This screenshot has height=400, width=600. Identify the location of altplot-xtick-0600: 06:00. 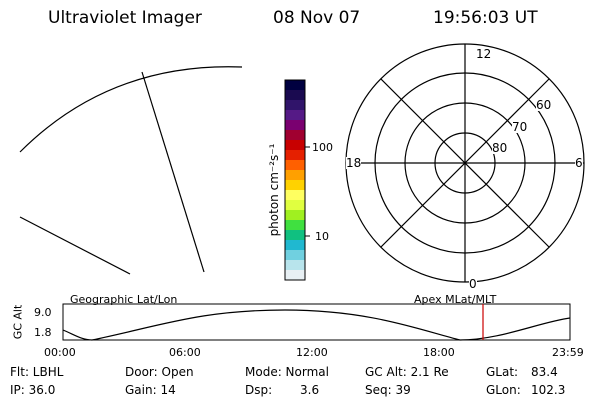
(185, 352).